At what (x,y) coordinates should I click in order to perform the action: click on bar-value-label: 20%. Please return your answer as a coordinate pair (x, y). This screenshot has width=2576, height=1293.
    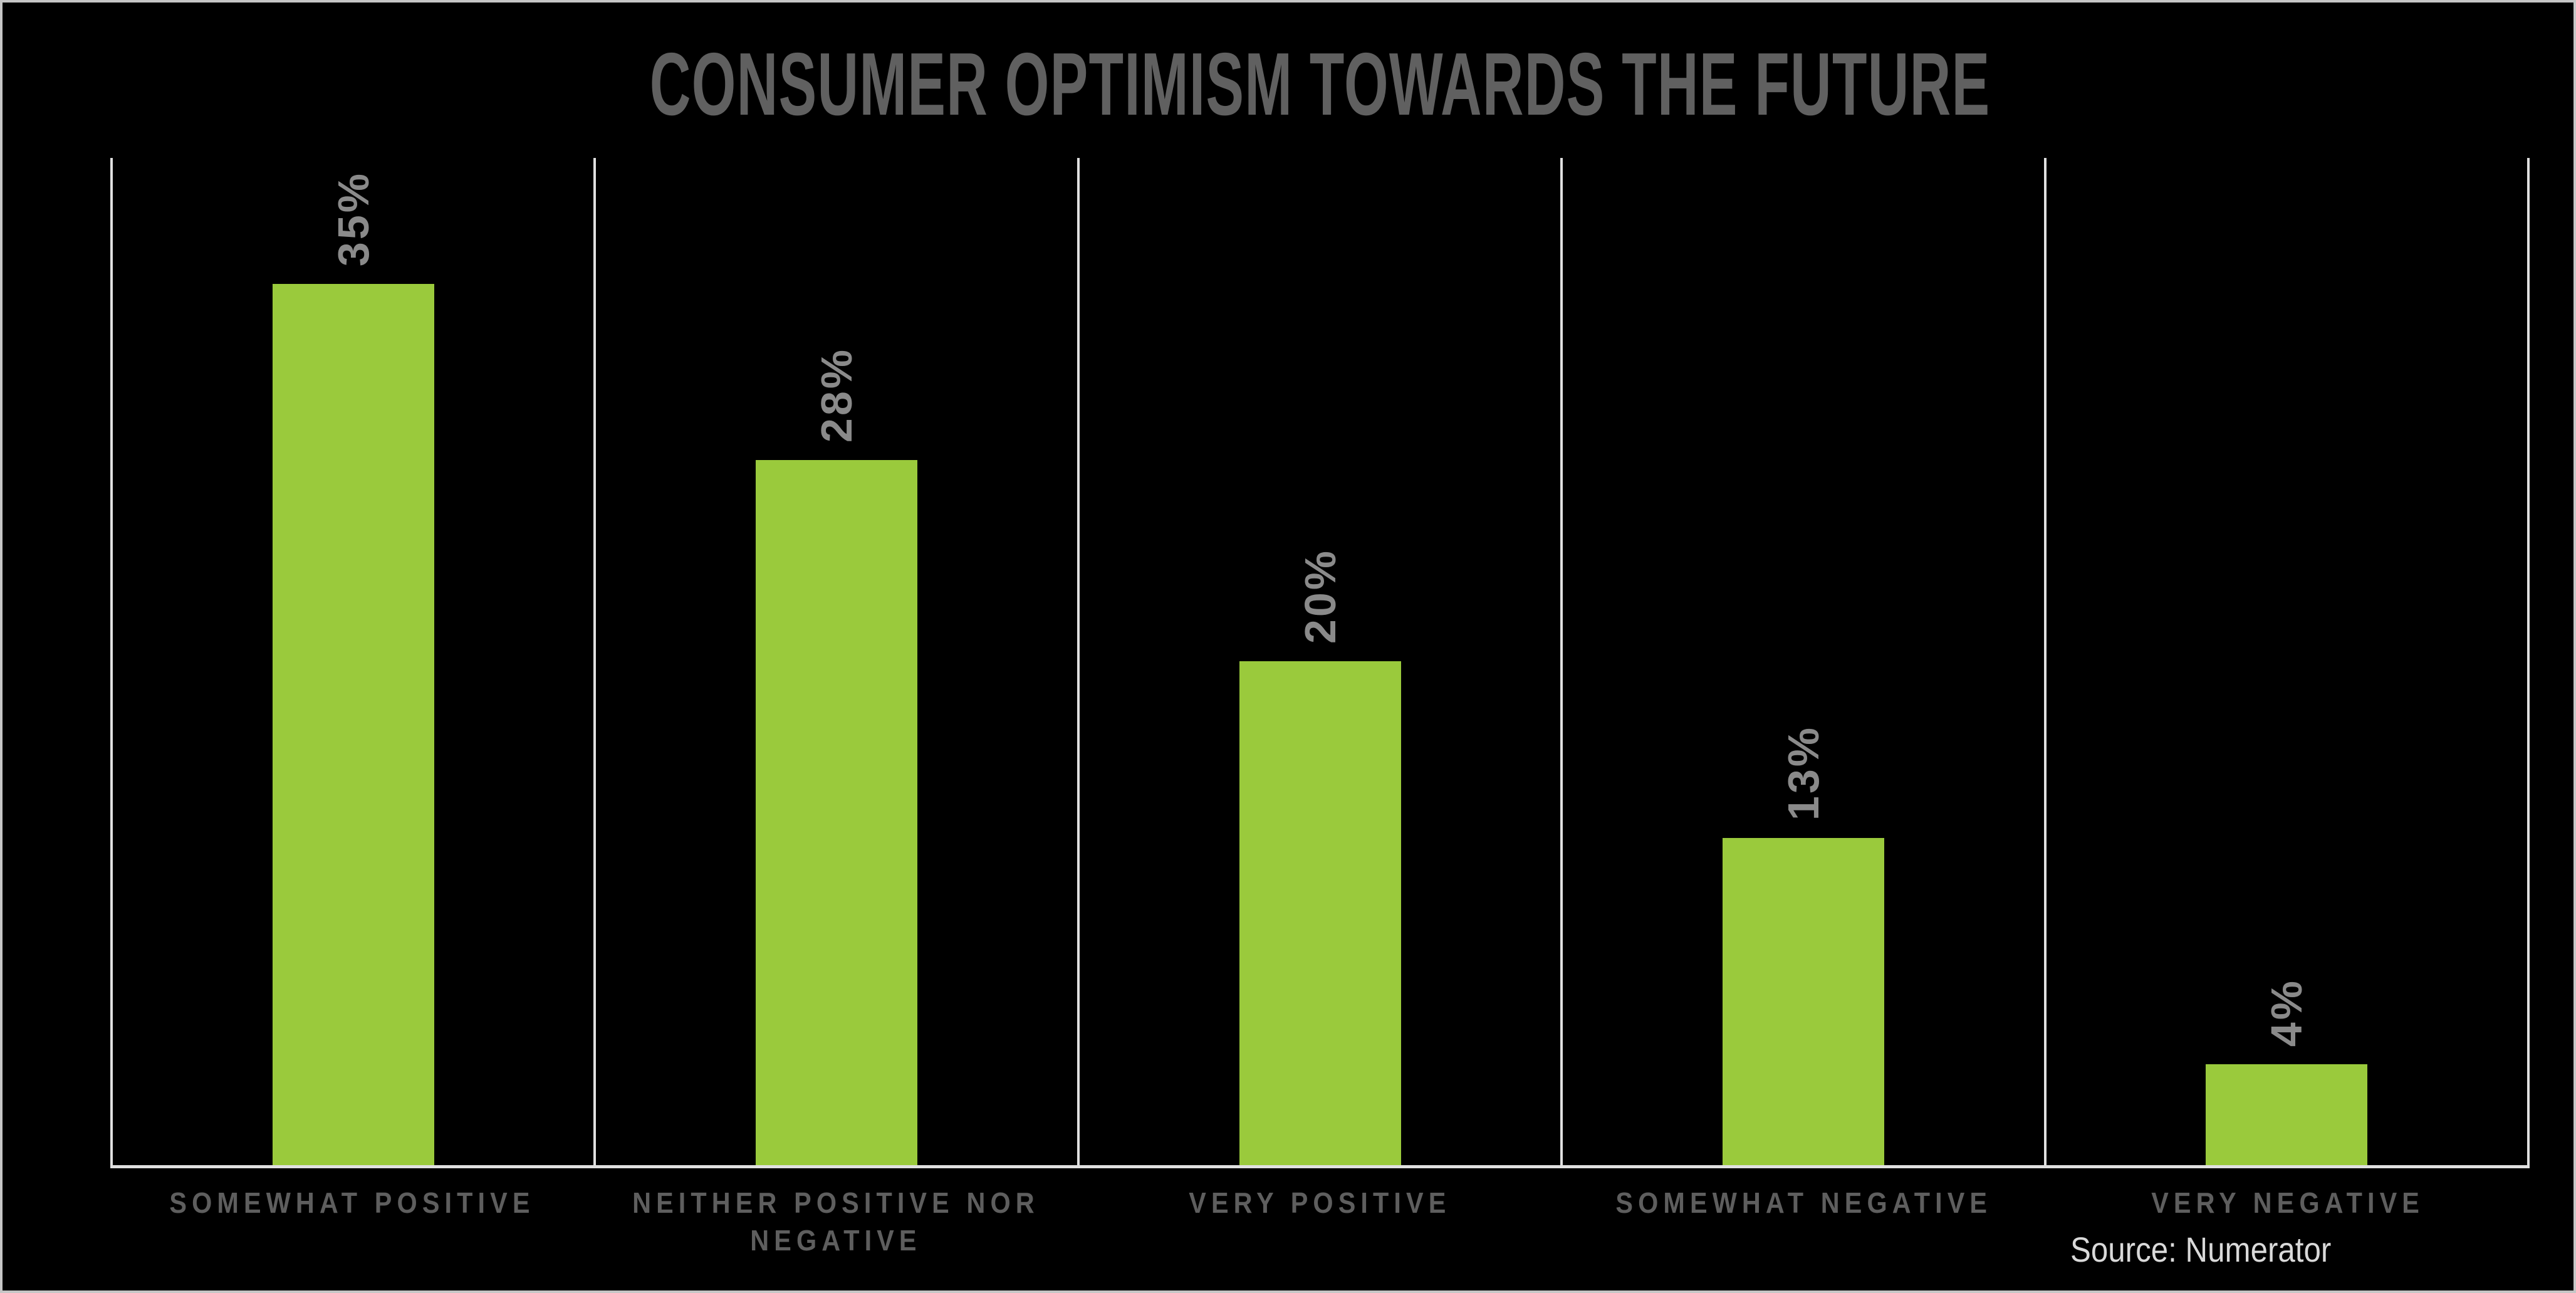
    Looking at the image, I should click on (1320, 596).